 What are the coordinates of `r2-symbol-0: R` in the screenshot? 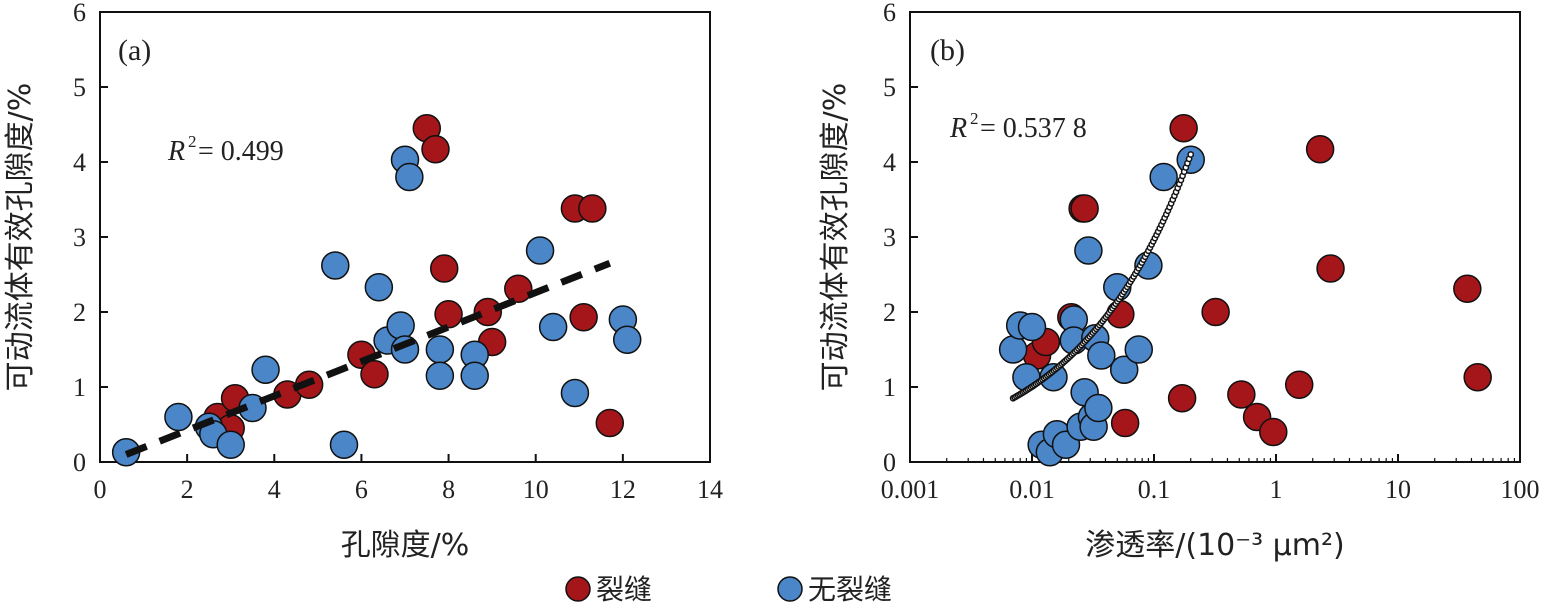 It's located at (176, 151).